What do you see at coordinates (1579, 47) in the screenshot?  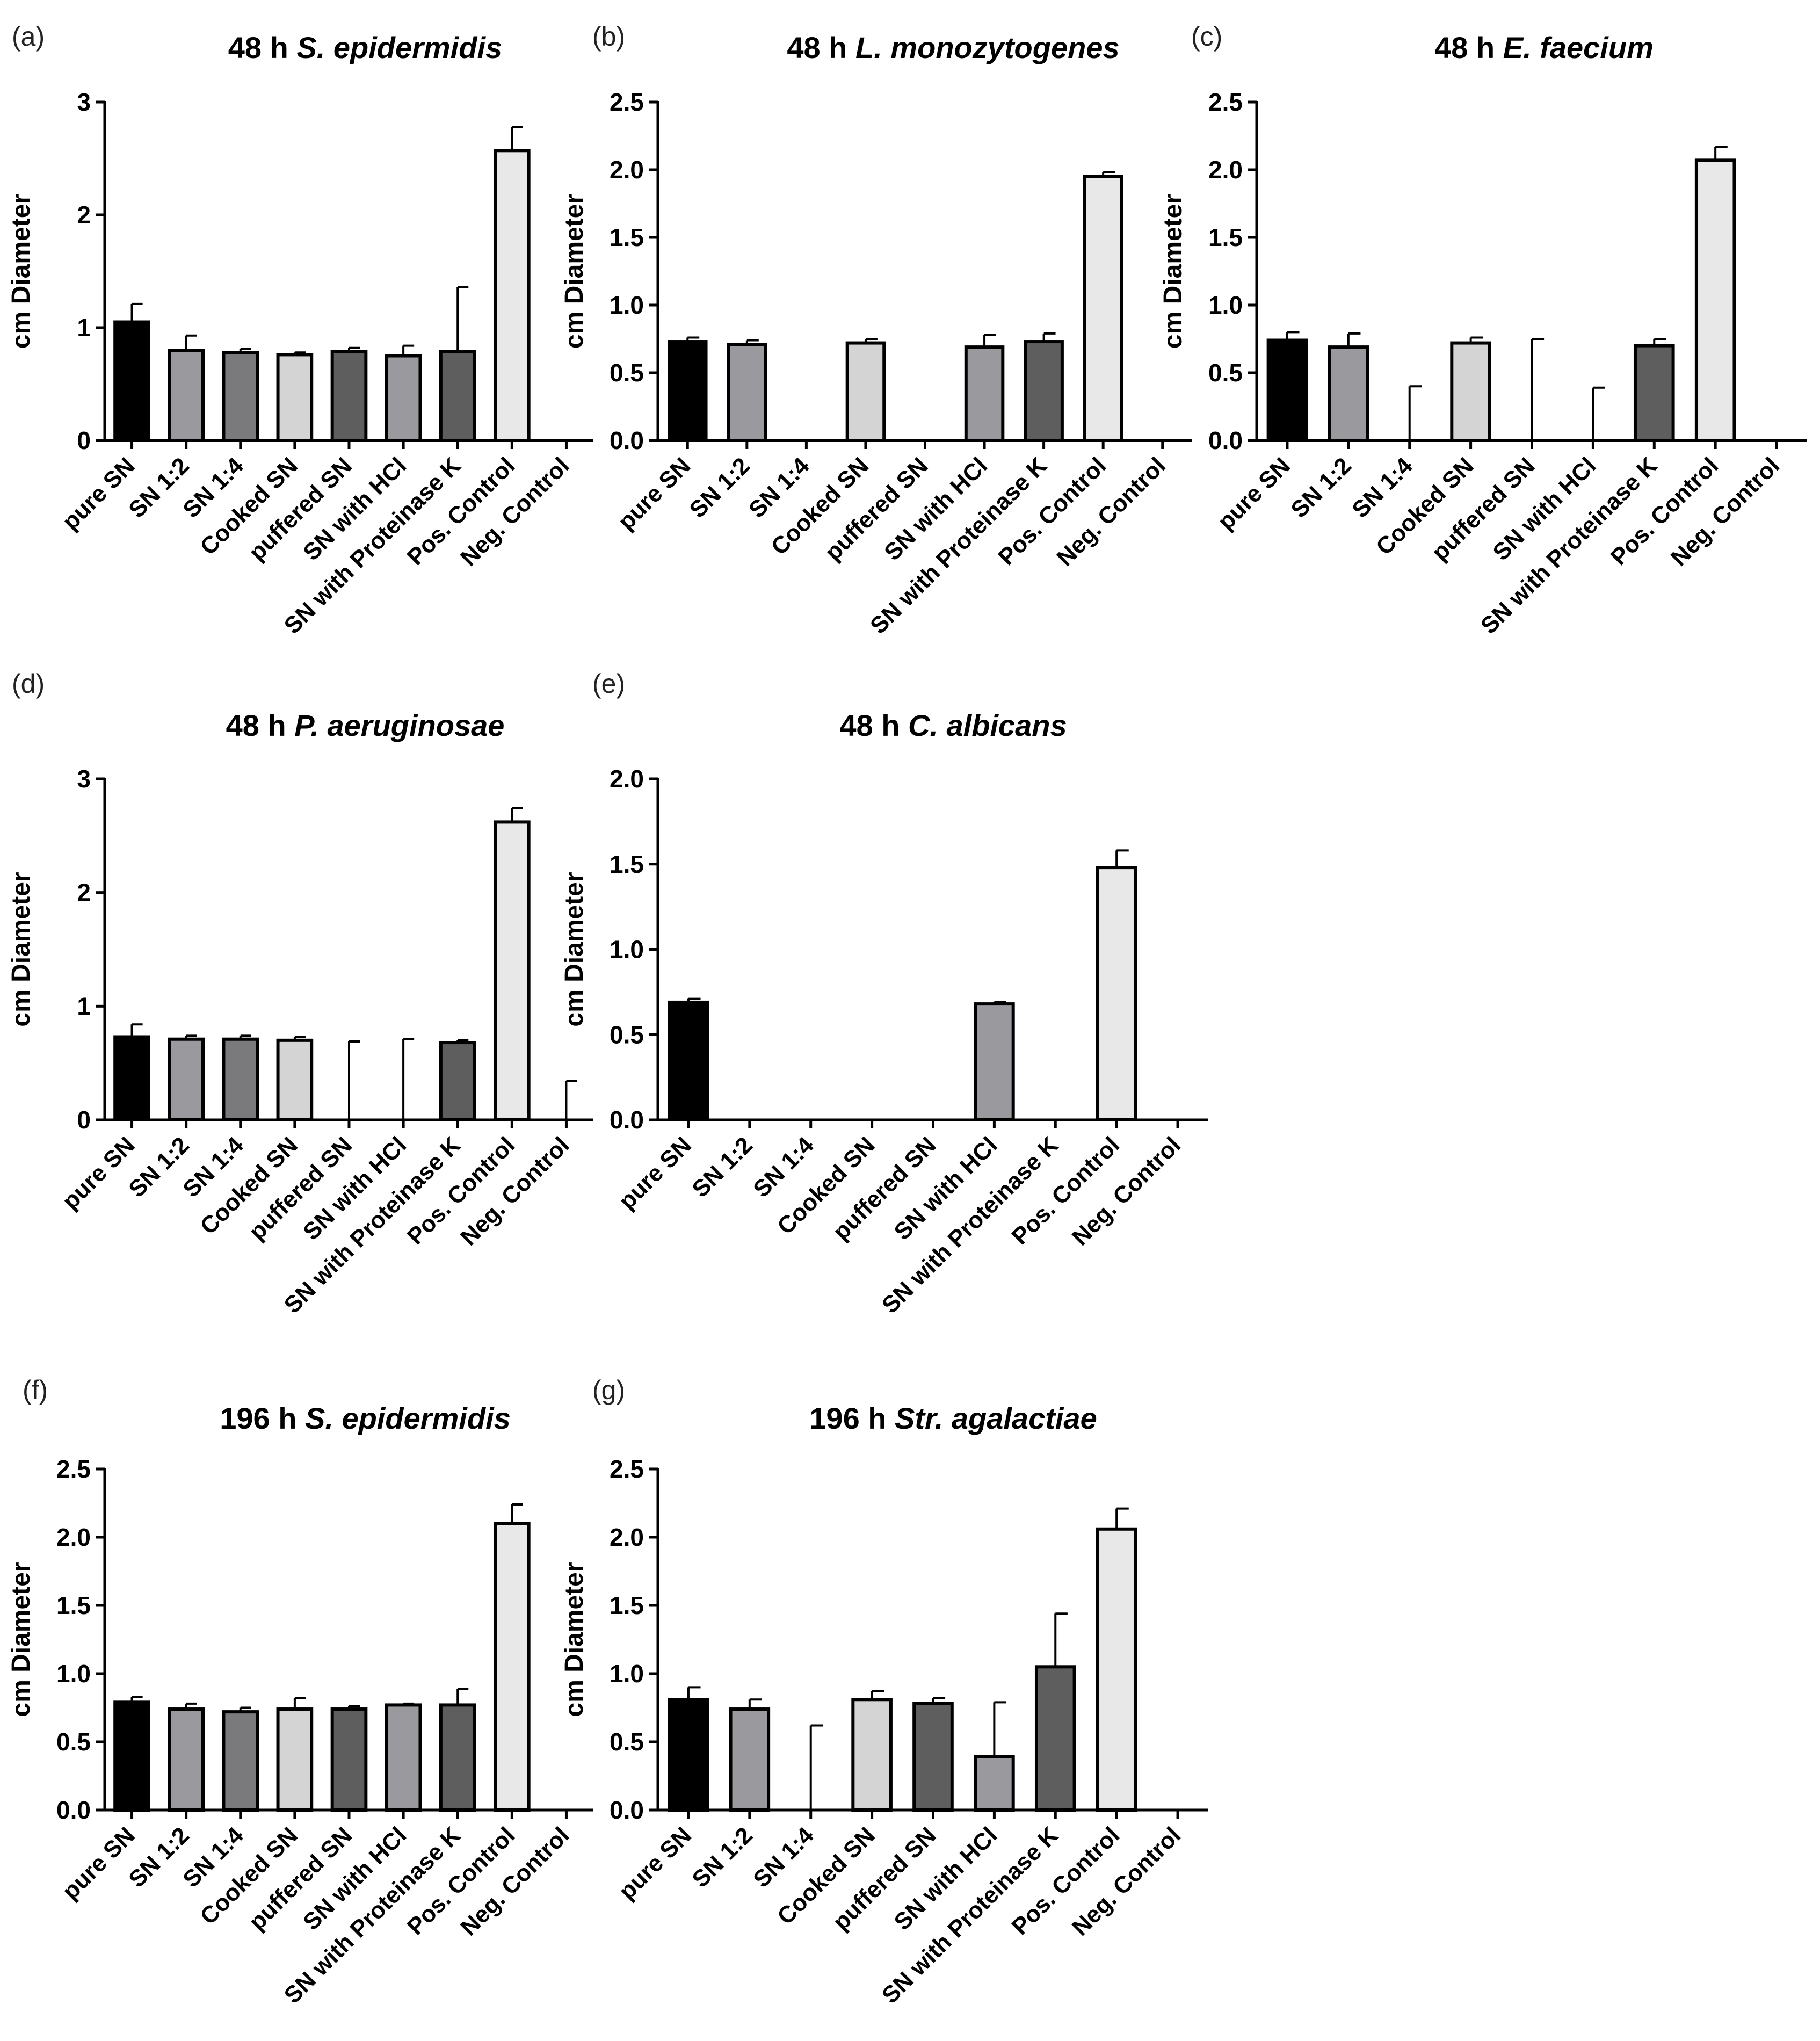 I see `title-species: E. faecium` at bounding box center [1579, 47].